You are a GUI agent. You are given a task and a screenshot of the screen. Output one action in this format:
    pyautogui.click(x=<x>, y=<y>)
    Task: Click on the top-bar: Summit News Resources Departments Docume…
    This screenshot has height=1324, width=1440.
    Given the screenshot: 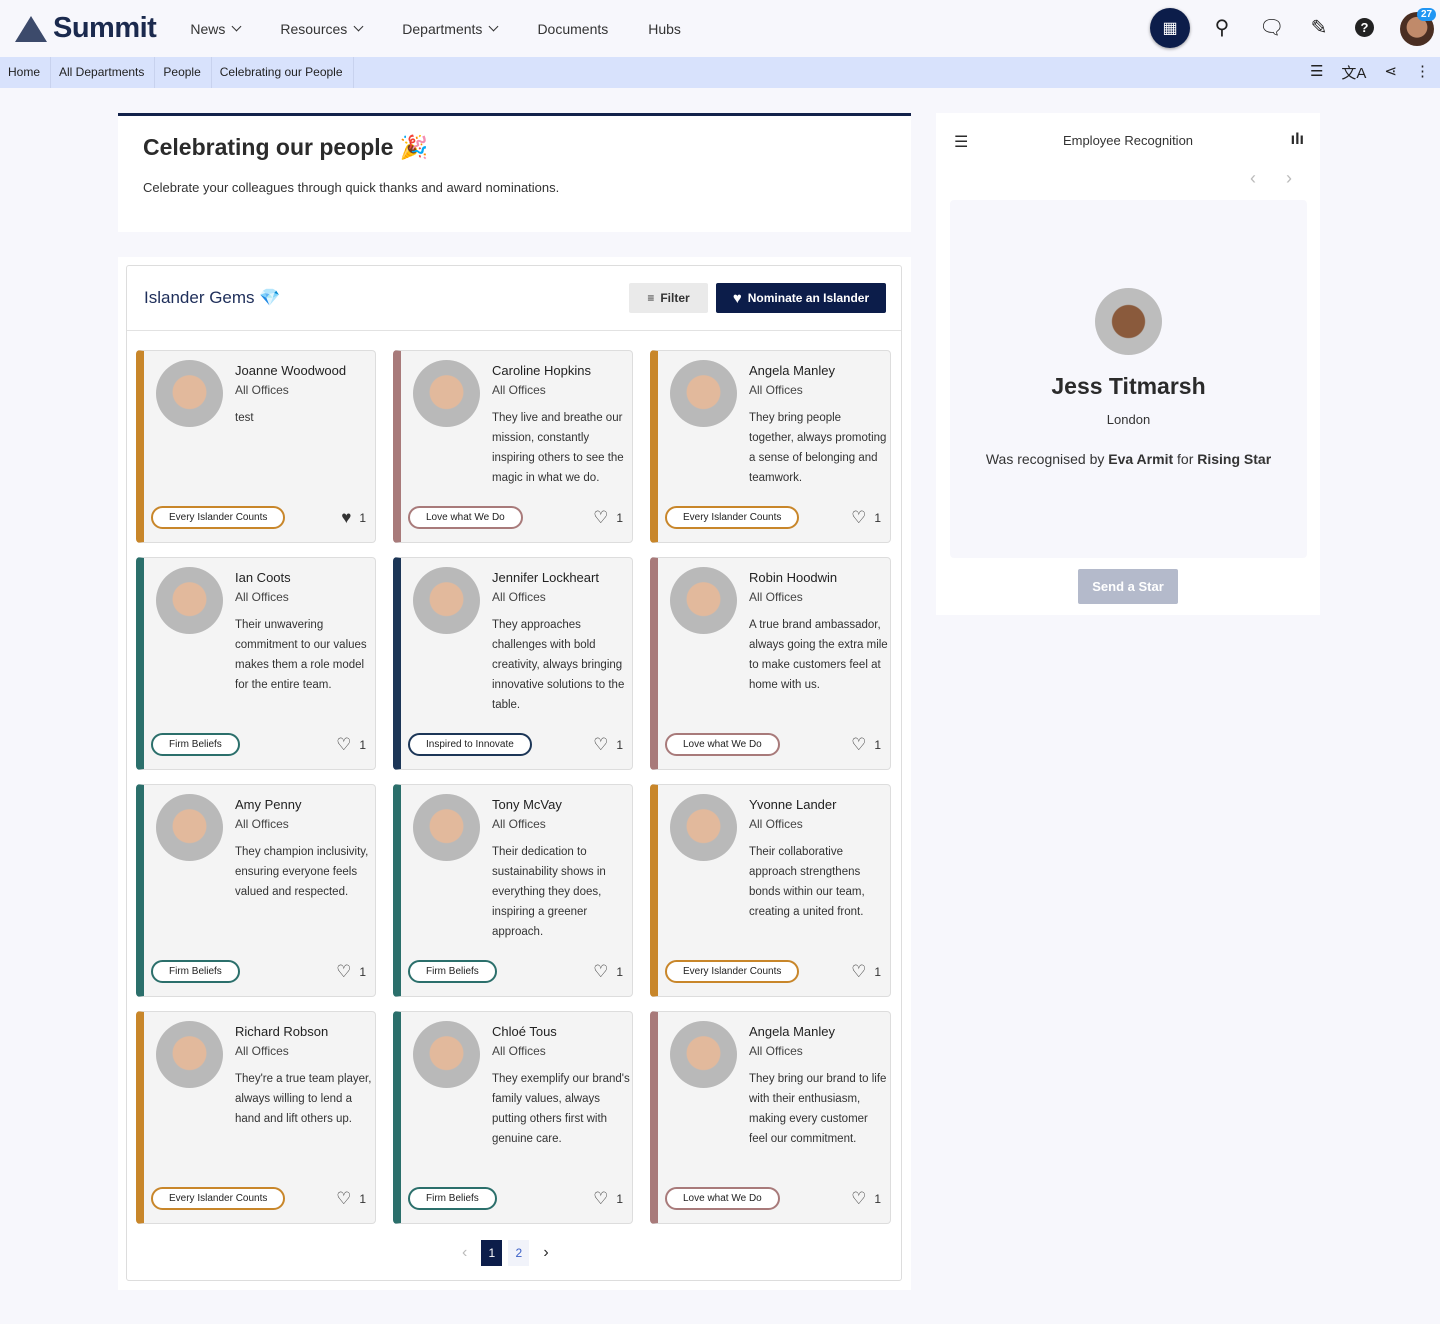 What is the action you would take?
    pyautogui.click(x=720, y=28)
    